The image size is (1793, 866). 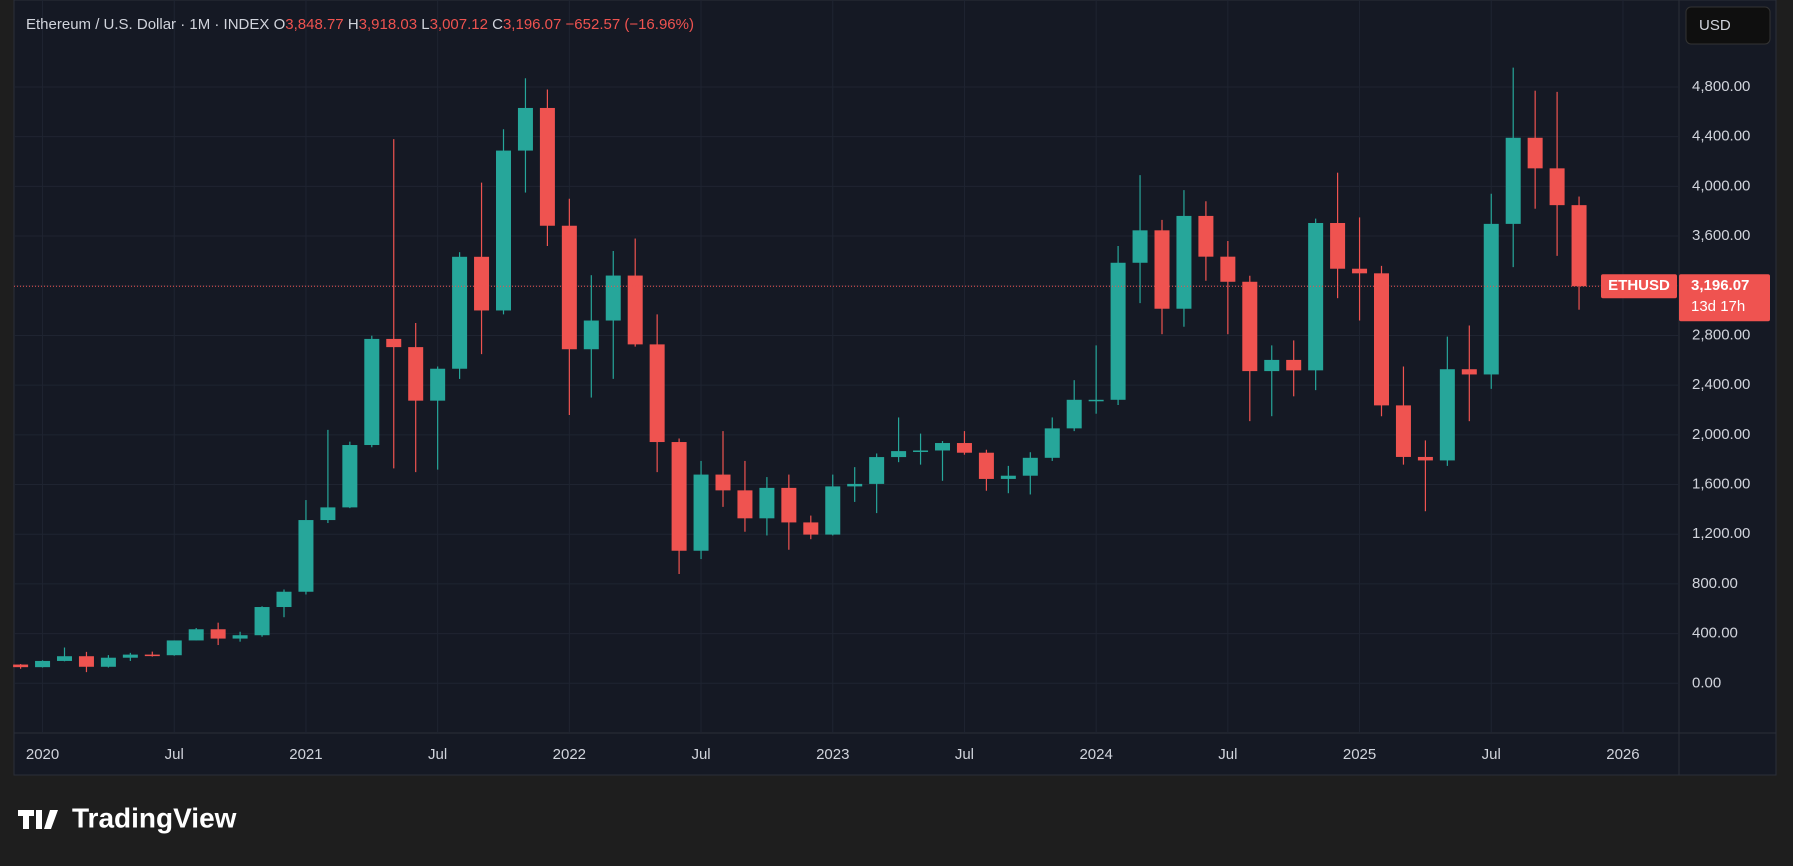 I want to click on y-tick-label: 800.00, so click(x=1715, y=583).